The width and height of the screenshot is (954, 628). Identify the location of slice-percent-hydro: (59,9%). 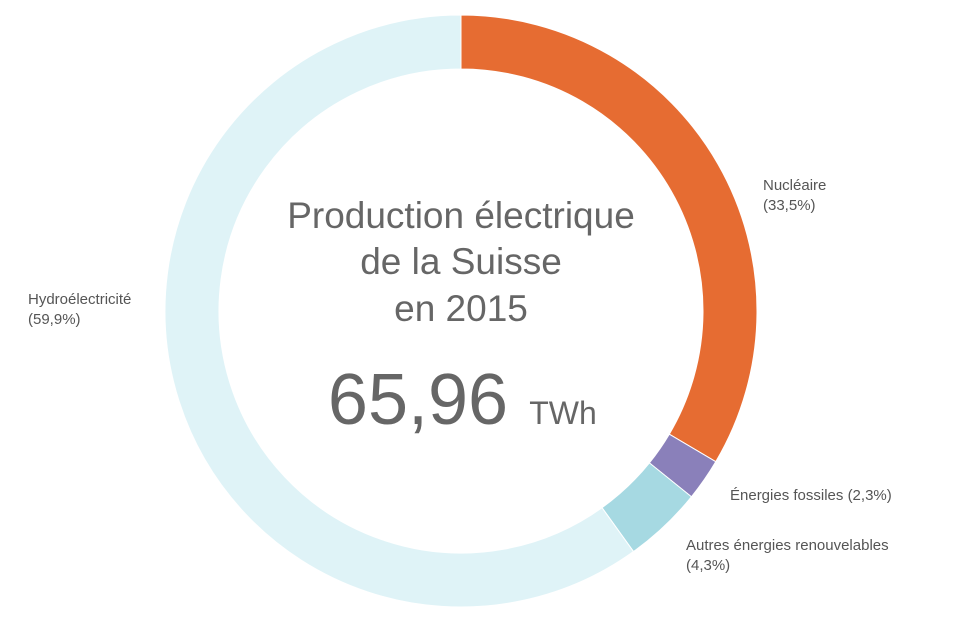
(54, 319).